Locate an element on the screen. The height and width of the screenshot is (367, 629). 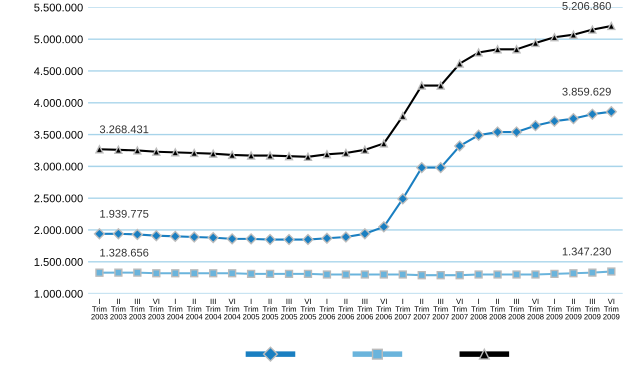
data-label: 1.328.656 is located at coordinates (124, 252).